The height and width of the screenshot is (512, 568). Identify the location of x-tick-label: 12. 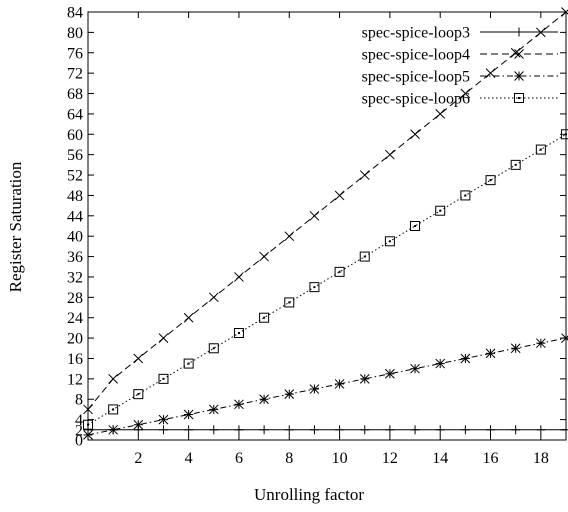
(390, 458).